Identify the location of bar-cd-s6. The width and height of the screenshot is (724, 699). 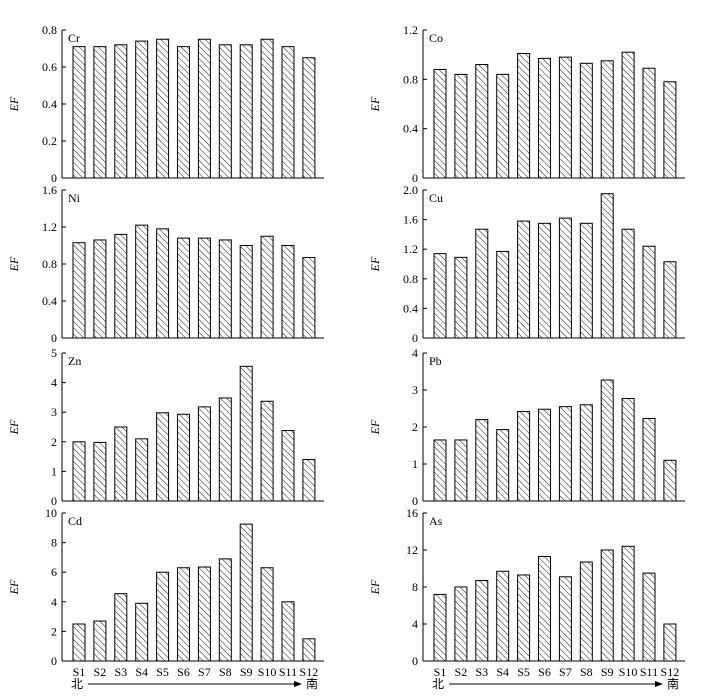
(183, 614).